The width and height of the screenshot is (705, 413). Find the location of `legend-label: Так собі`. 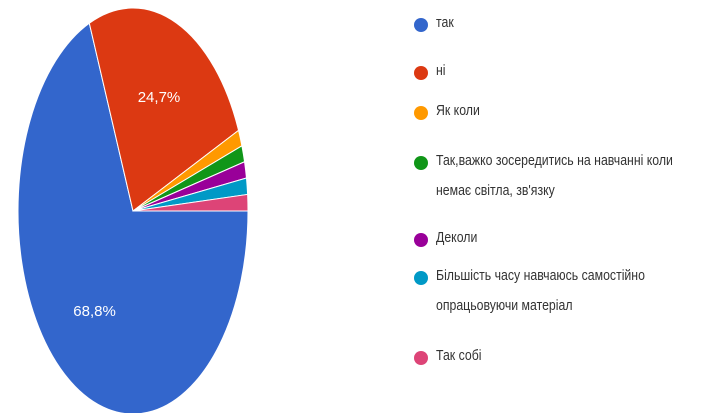

legend-label: Так собі is located at coordinates (459, 355).